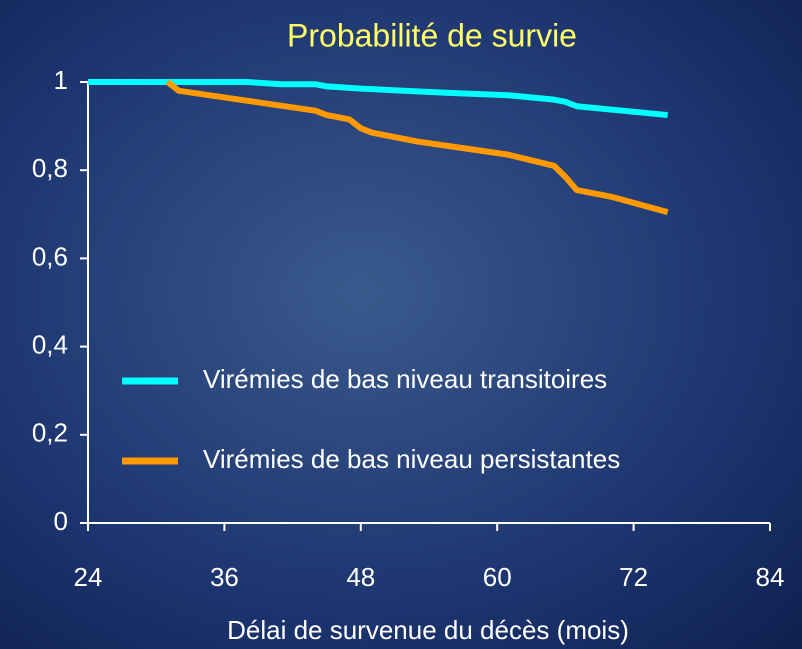  I want to click on x-axis-label: Délai de survenue du décès (mois), so click(428, 630).